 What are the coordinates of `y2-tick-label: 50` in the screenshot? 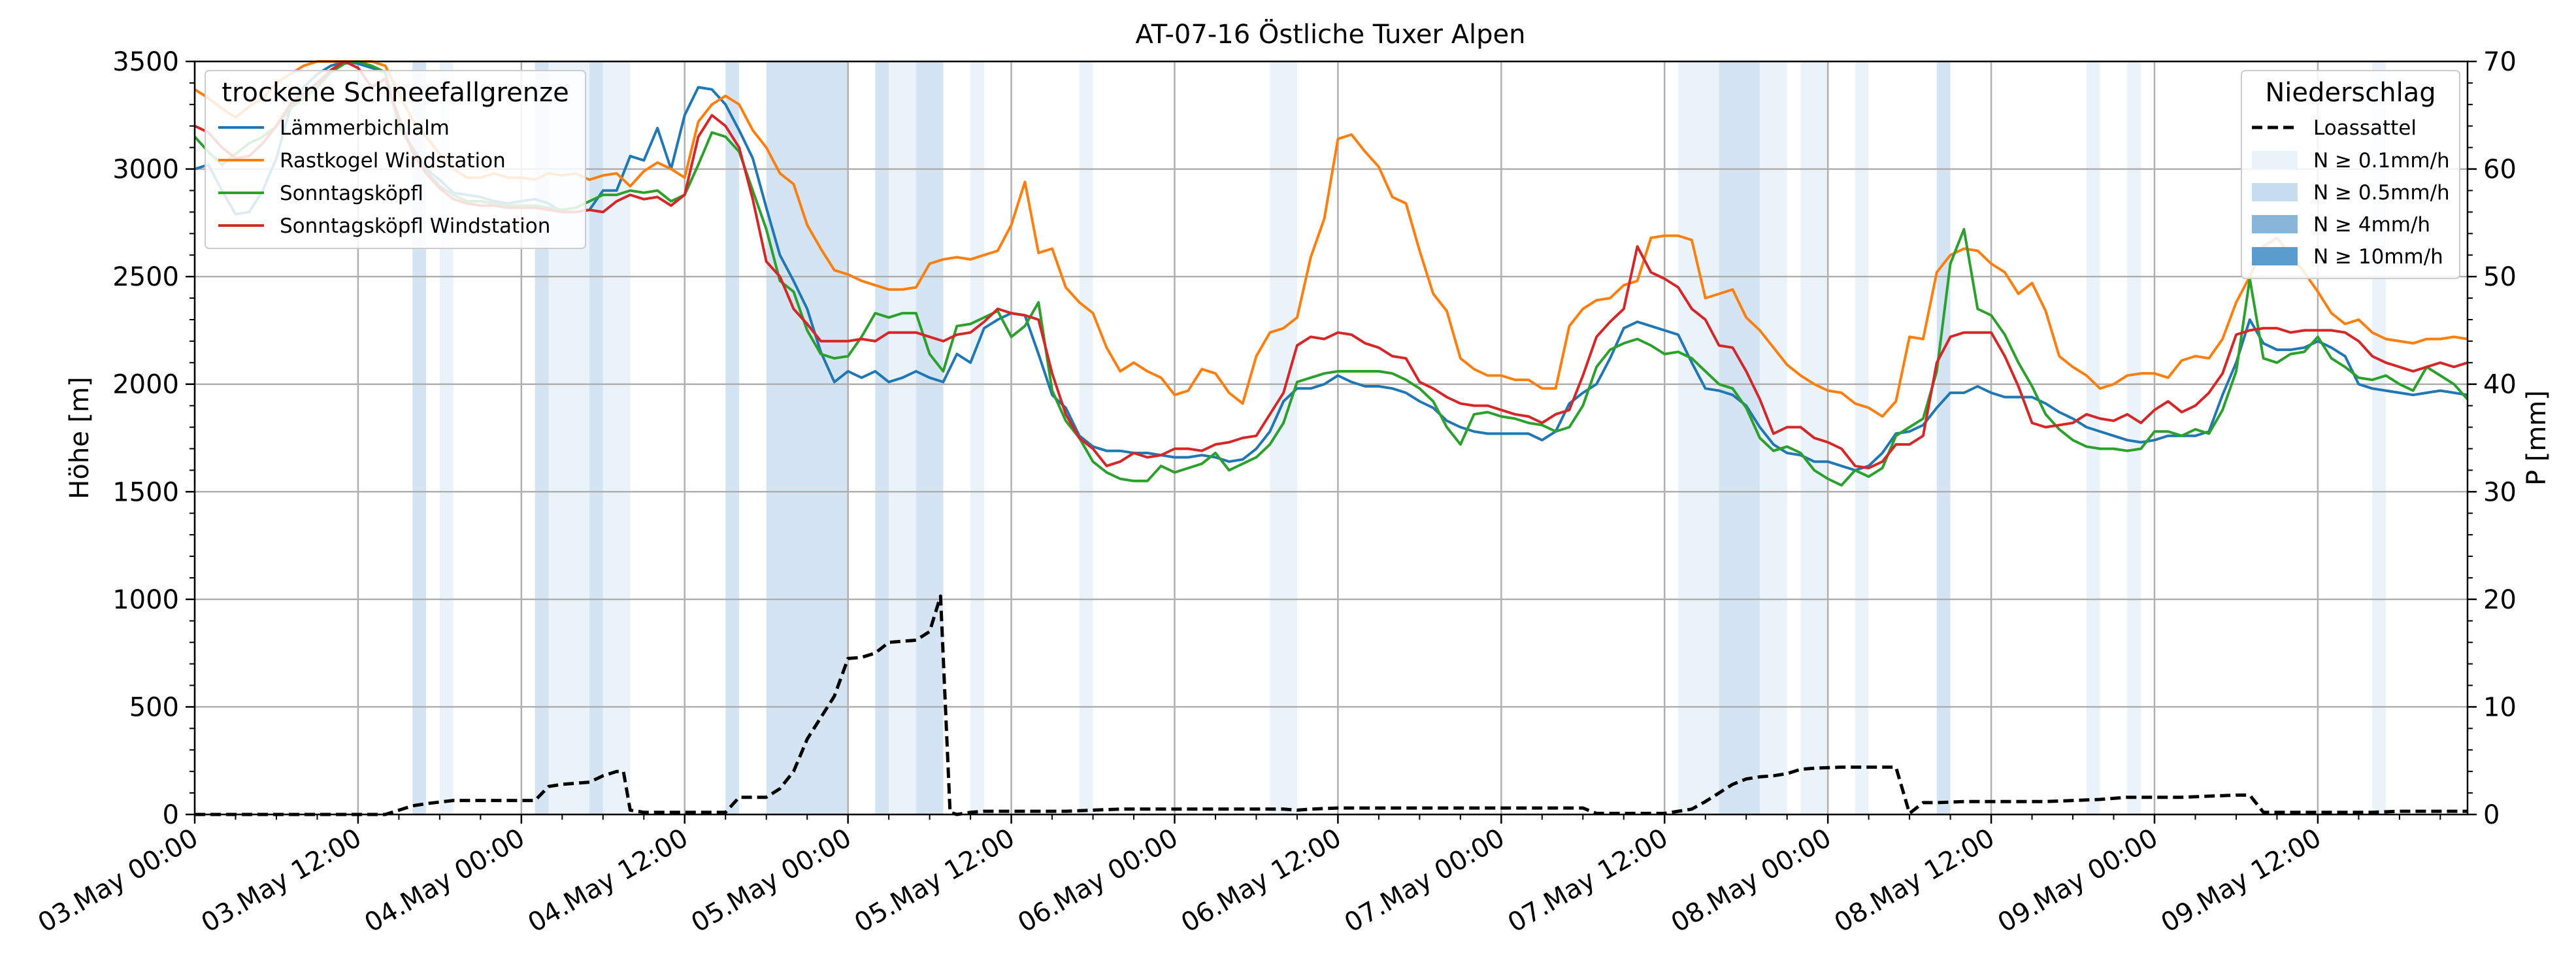 It's located at (2500, 277).